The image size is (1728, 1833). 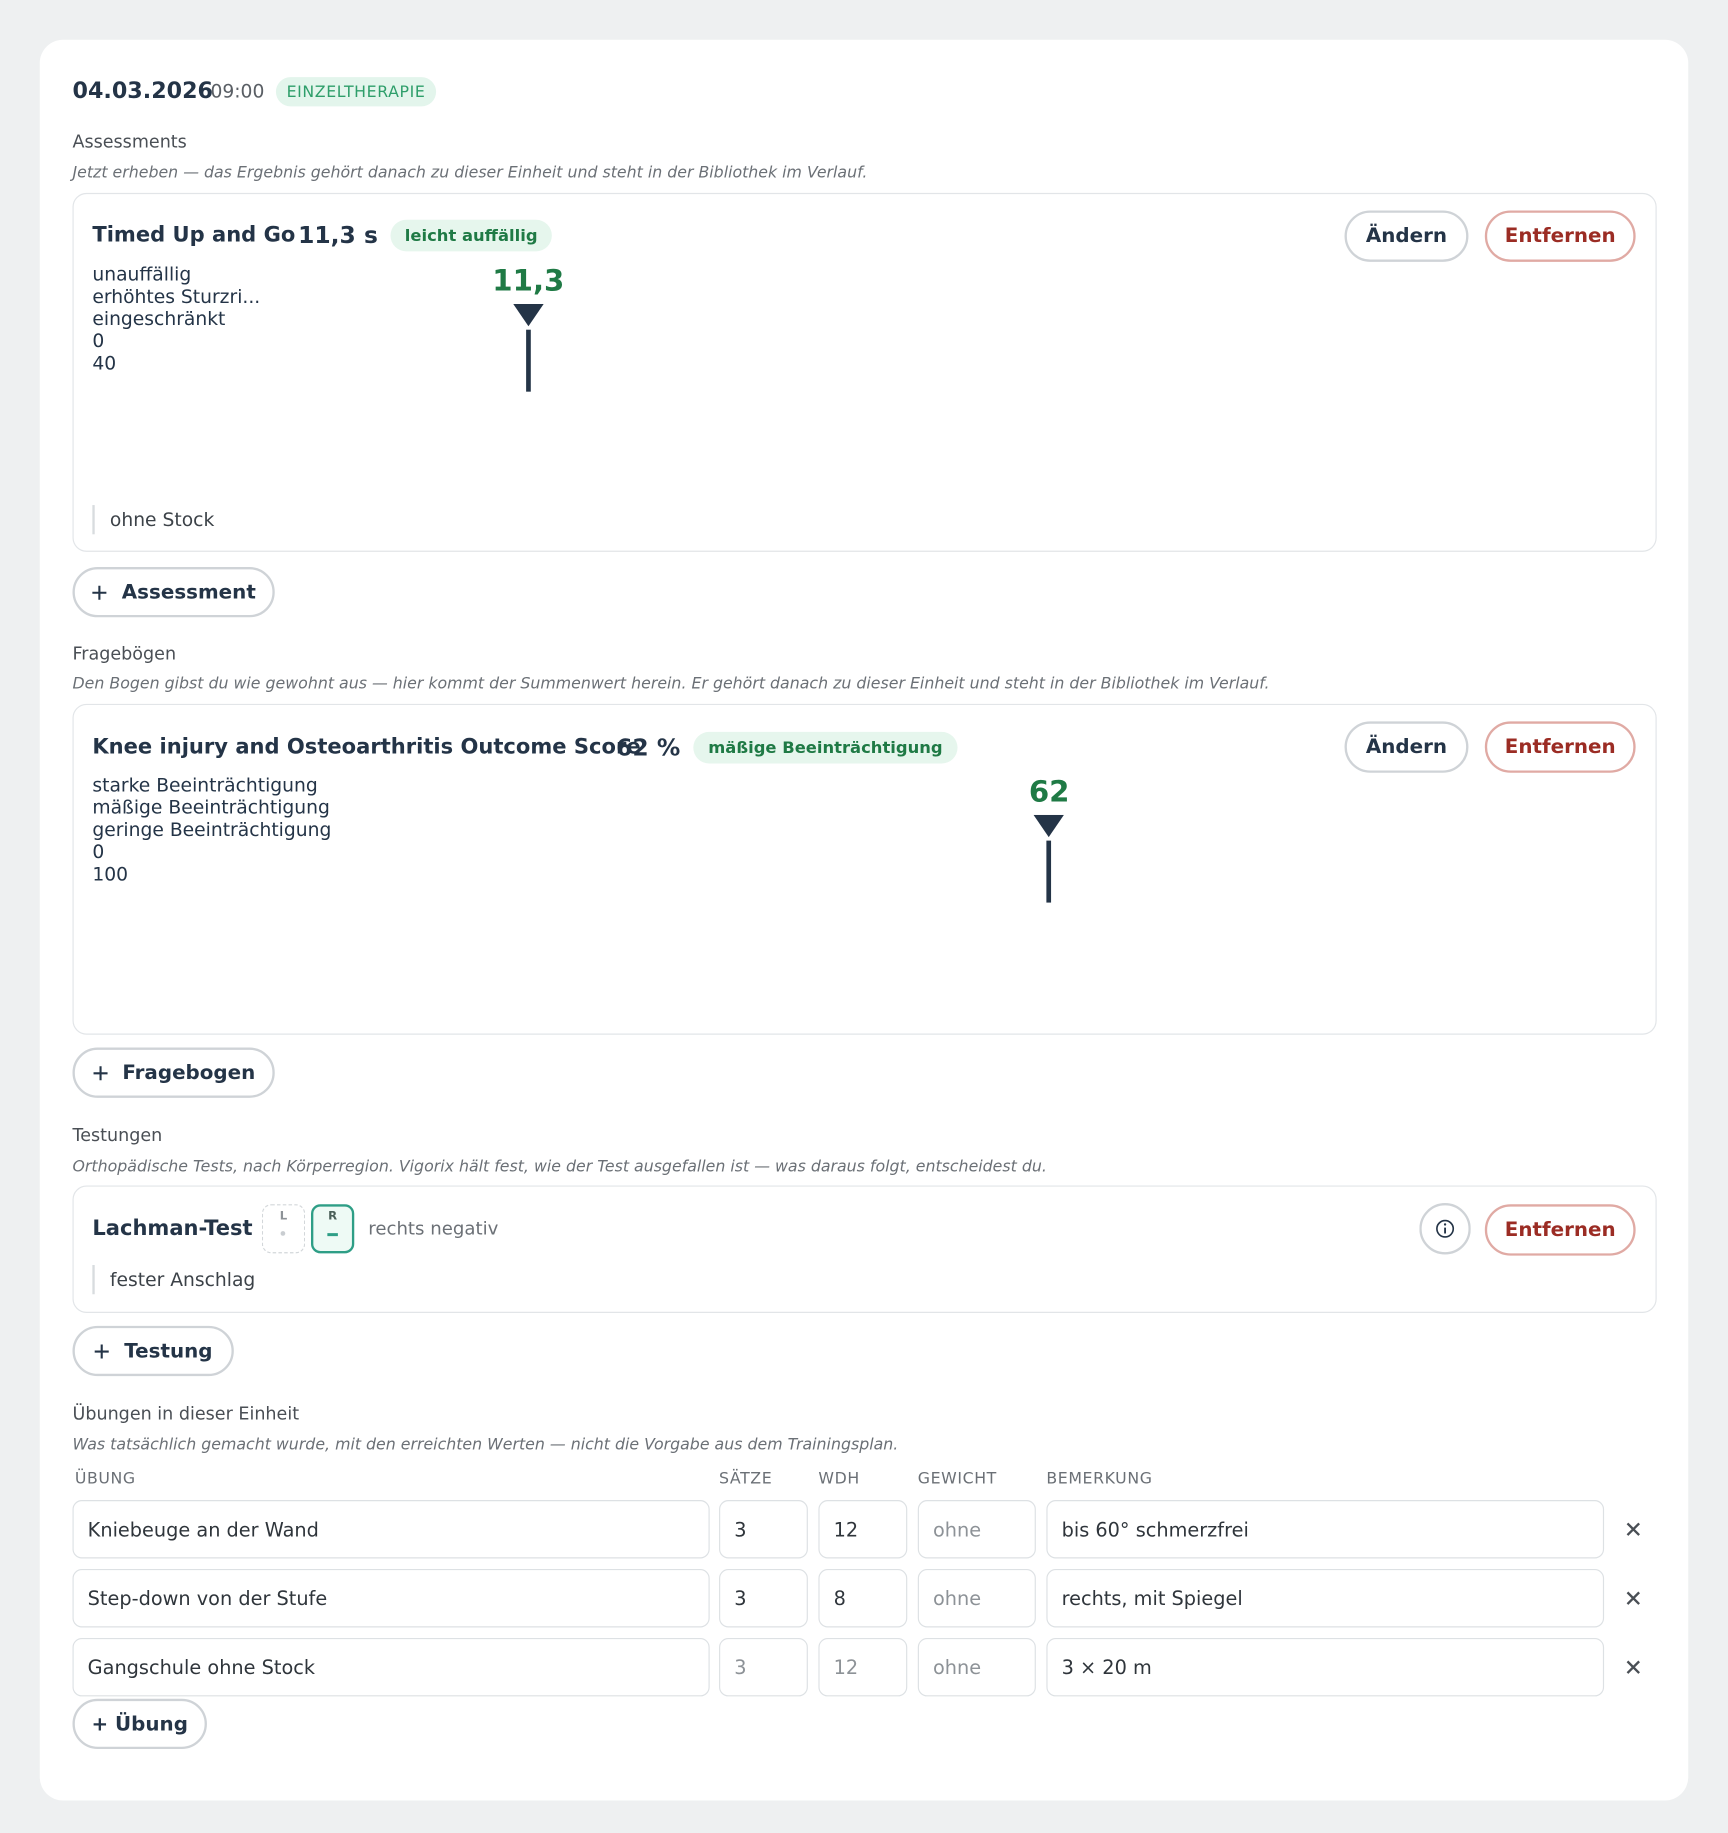 What do you see at coordinates (338, 235) in the screenshot?
I see `assessment-result: 11,3 s` at bounding box center [338, 235].